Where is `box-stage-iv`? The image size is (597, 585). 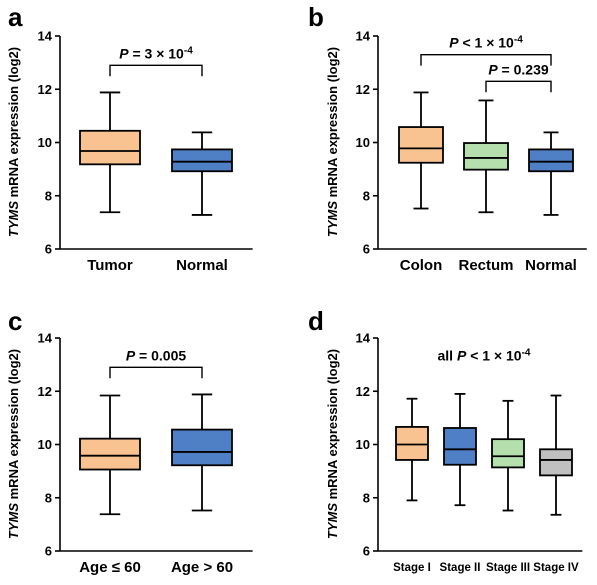 box-stage-iv is located at coordinates (556, 455).